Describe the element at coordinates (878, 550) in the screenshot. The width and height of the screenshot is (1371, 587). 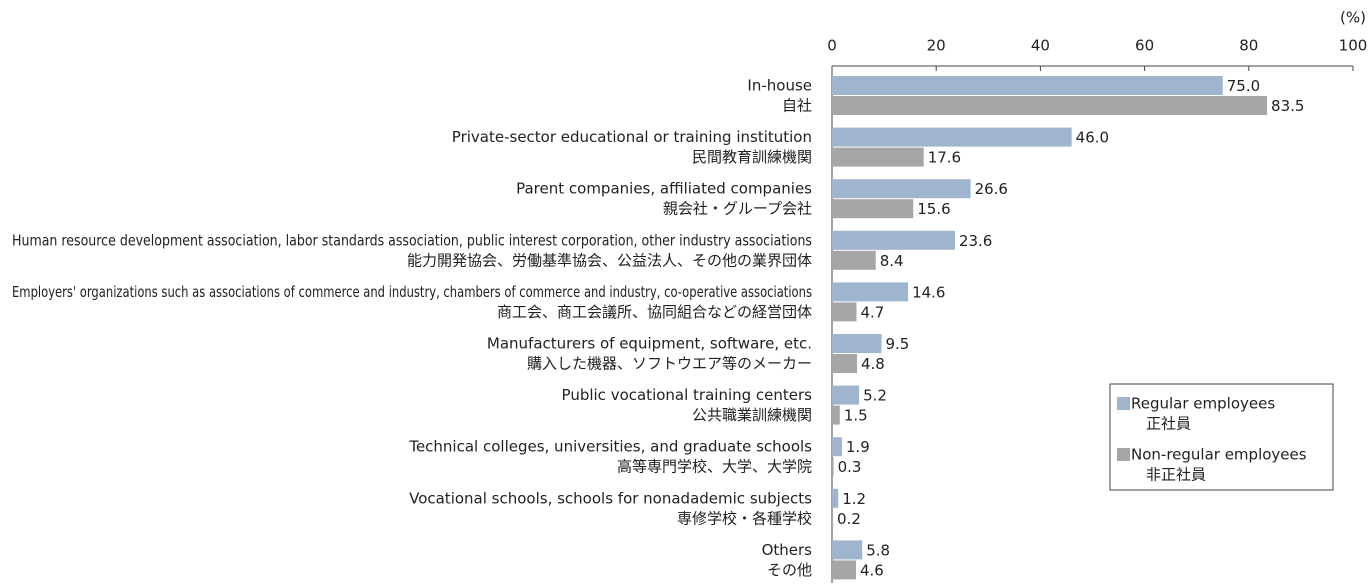
I see `value-label: 5.8` at that location.